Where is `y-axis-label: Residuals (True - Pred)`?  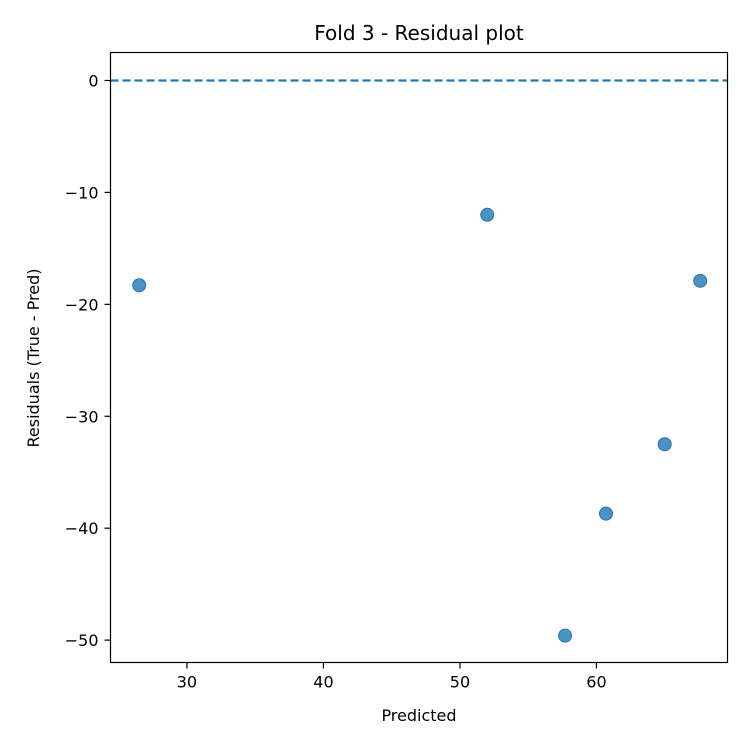 y-axis-label: Residuals (True - Pred) is located at coordinates (33, 358).